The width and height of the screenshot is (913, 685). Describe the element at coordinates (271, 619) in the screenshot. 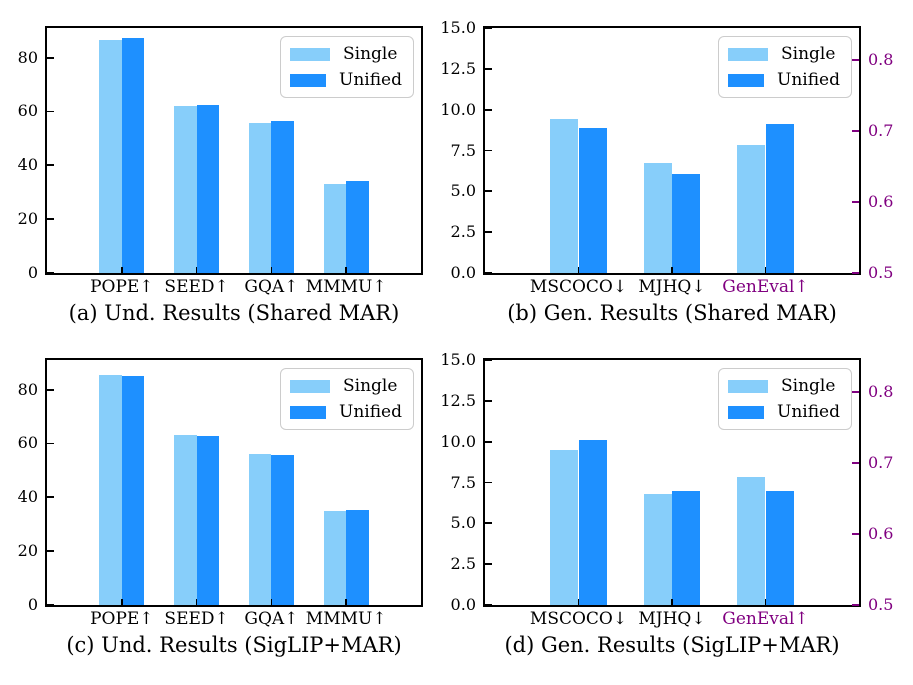

I see `x-category-label-c: GQA↑` at that location.